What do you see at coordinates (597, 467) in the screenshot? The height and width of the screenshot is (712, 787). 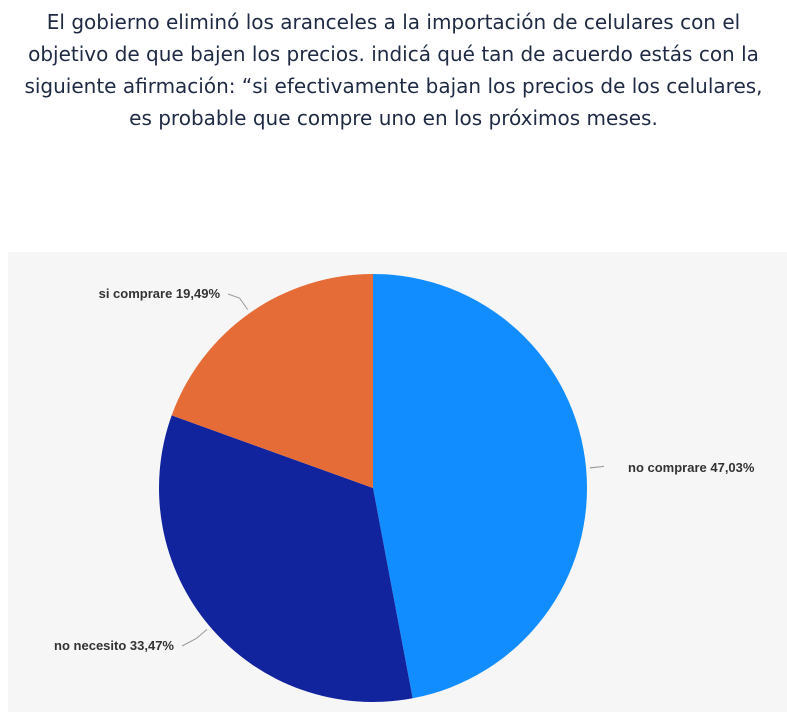 I see `leader-line-no-comprare` at bounding box center [597, 467].